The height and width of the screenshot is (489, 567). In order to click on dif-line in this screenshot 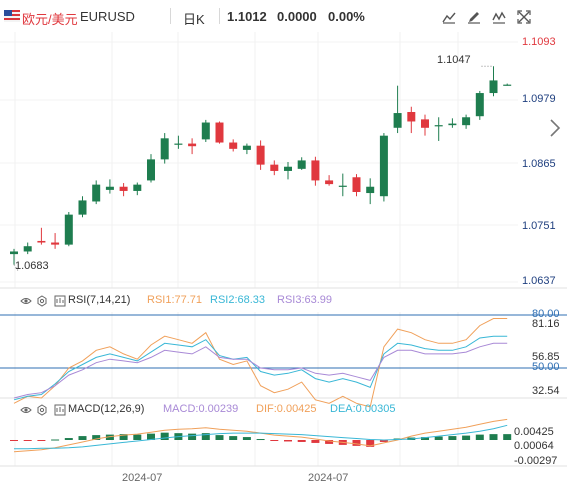, I will do `click(260, 435)`.